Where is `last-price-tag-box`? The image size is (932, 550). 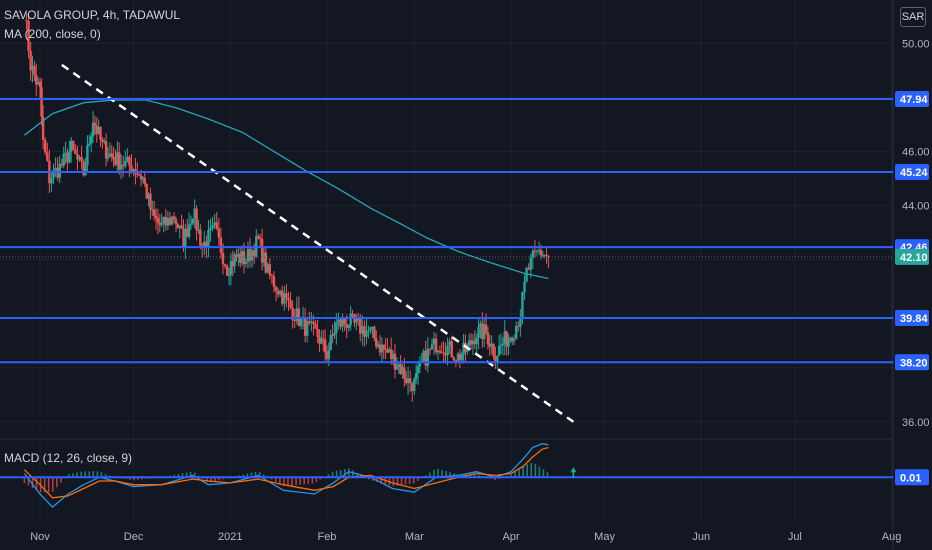 last-price-tag-box is located at coordinates (912, 256).